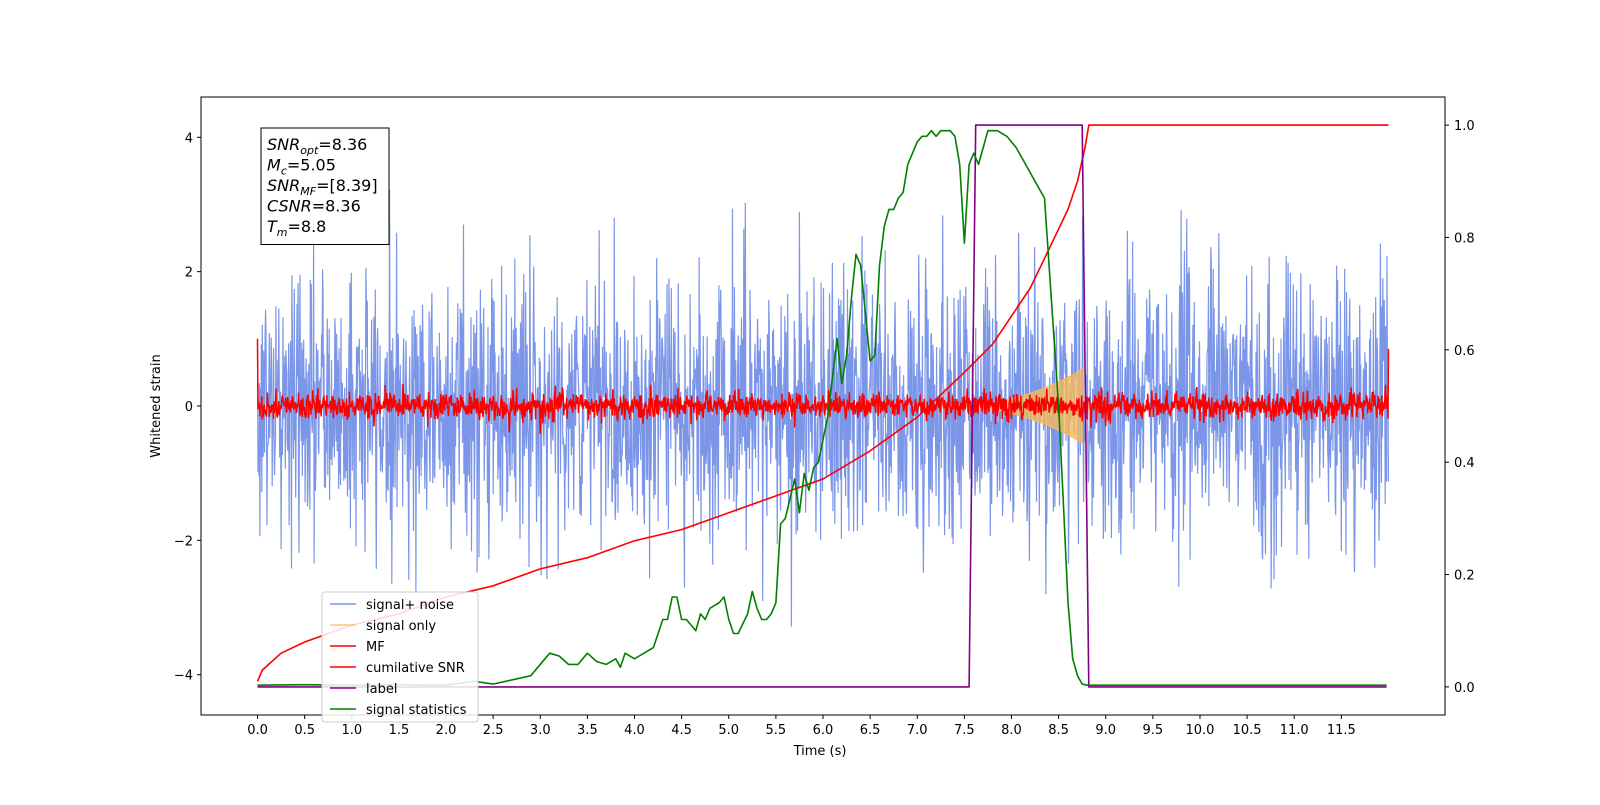 This screenshot has height=805, width=1600. What do you see at coordinates (1011, 730) in the screenshot?
I see `x-tick-label: 8.0` at bounding box center [1011, 730].